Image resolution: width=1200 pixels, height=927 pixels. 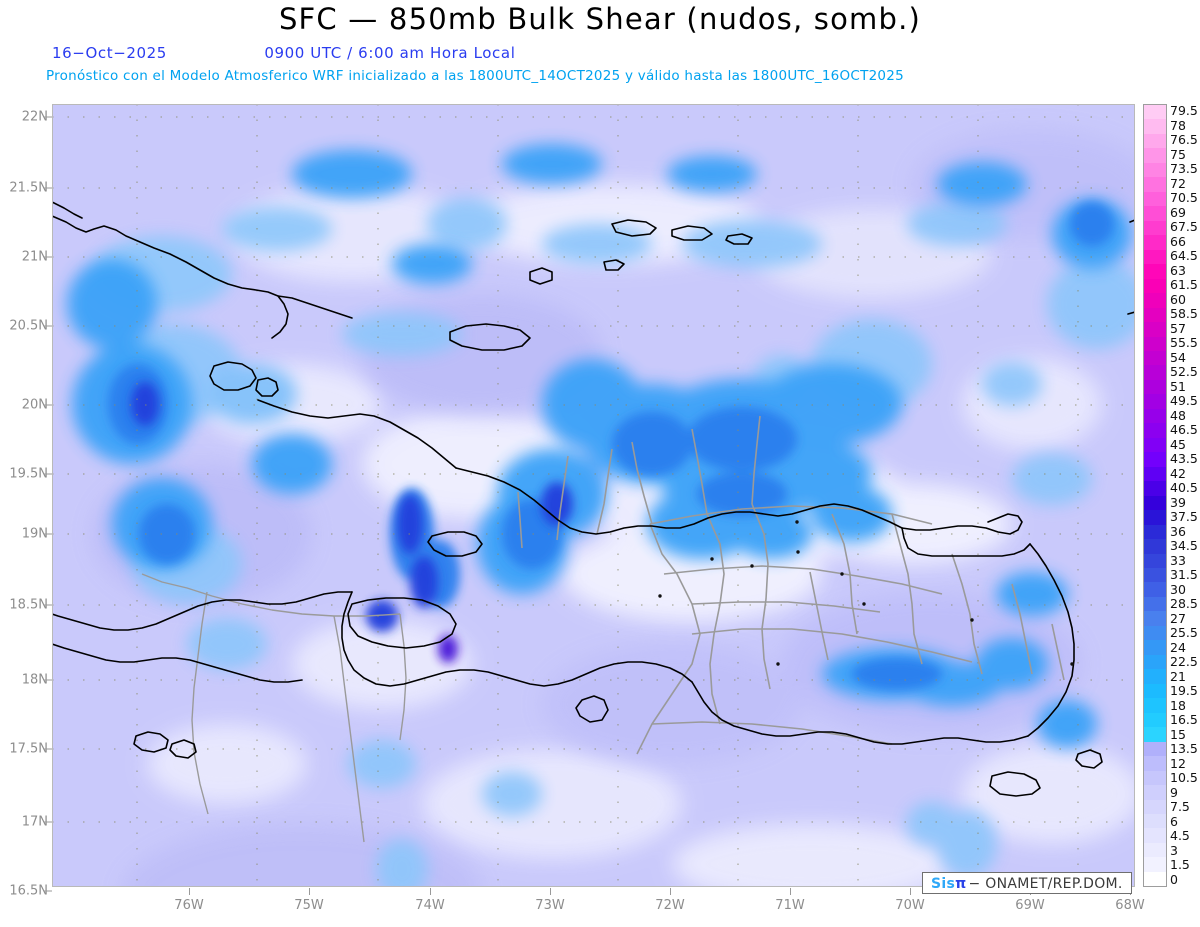 I want to click on y-axis-tick-label: 21N, so click(x=34, y=257).